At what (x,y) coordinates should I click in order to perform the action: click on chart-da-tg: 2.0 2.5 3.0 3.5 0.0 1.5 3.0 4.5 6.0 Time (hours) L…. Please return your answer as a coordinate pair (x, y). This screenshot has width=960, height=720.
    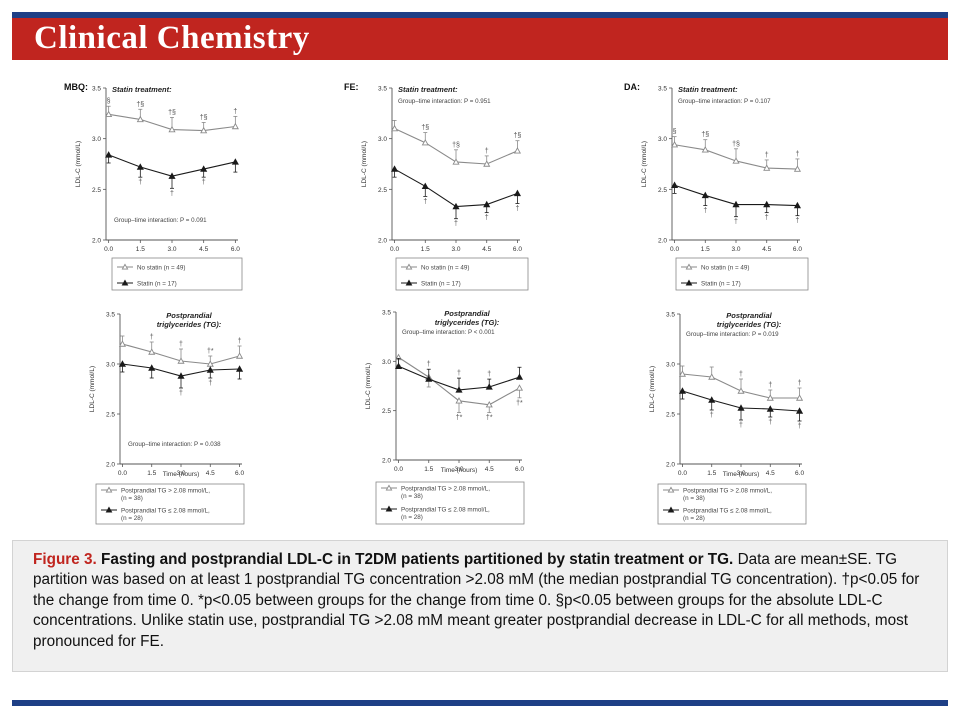
    Looking at the image, I should click on (725, 417).